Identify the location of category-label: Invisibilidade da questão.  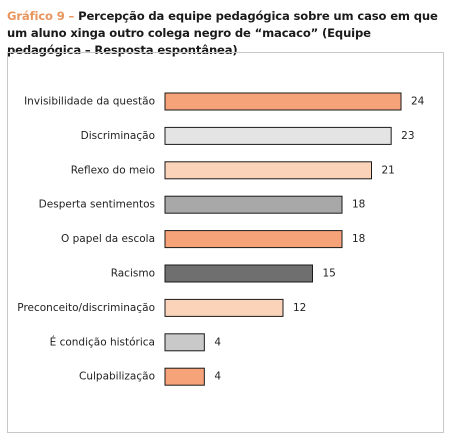
(89, 102).